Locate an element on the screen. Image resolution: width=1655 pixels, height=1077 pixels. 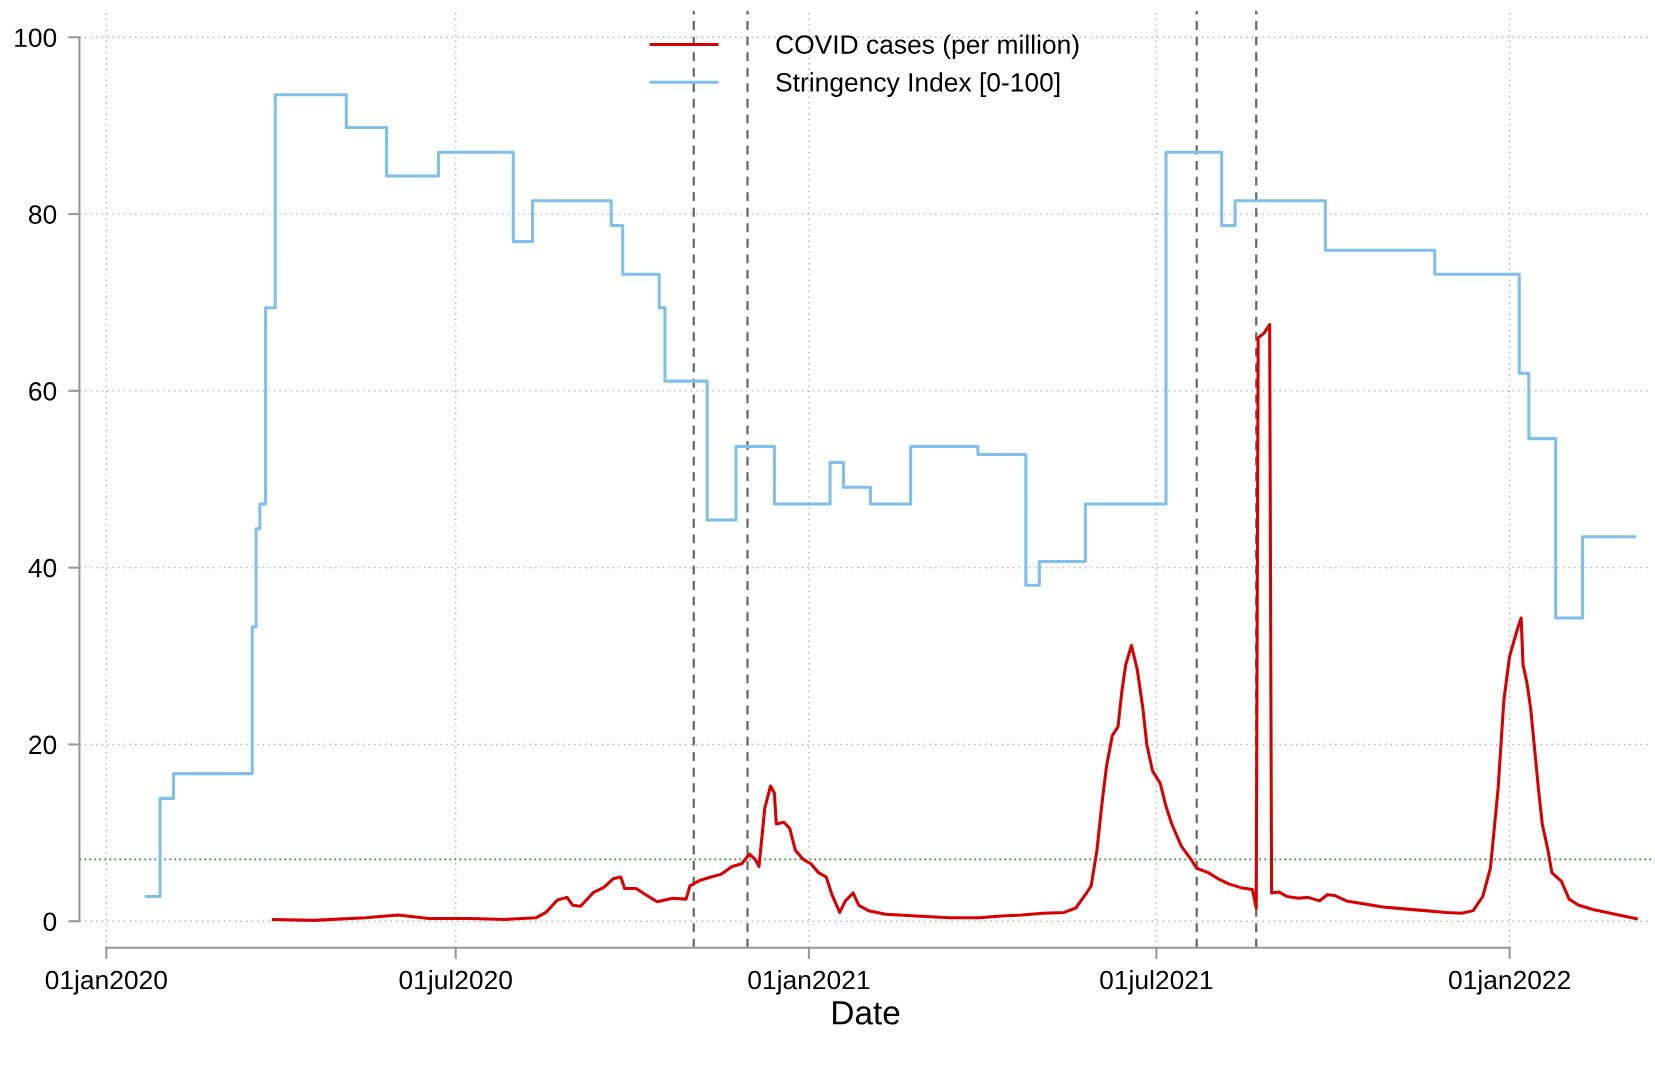
legend-label: Stringency Index [0-100] is located at coordinates (918, 84).